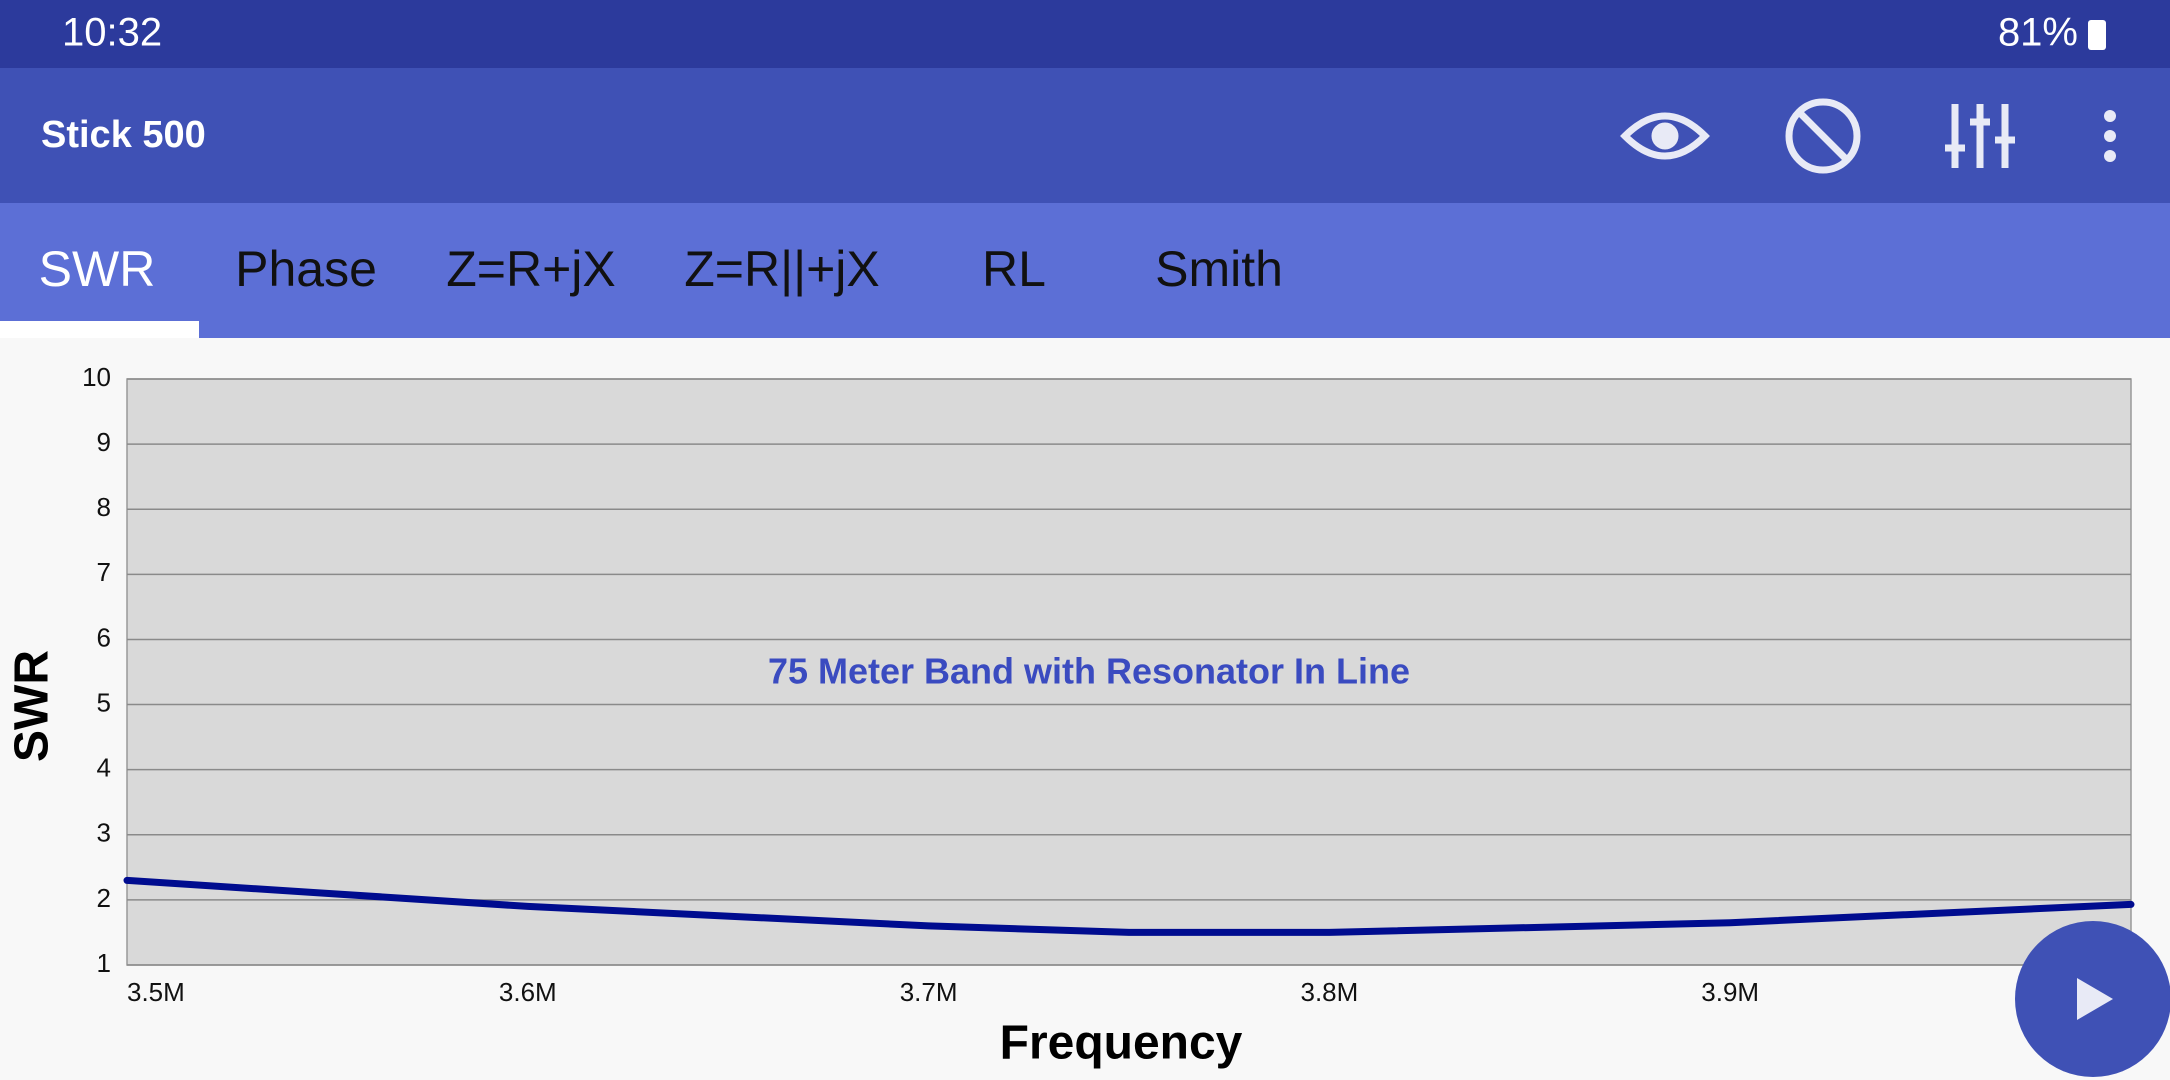 This screenshot has height=1080, width=2170. What do you see at coordinates (2095, 999) in the screenshot?
I see `play-icon` at bounding box center [2095, 999].